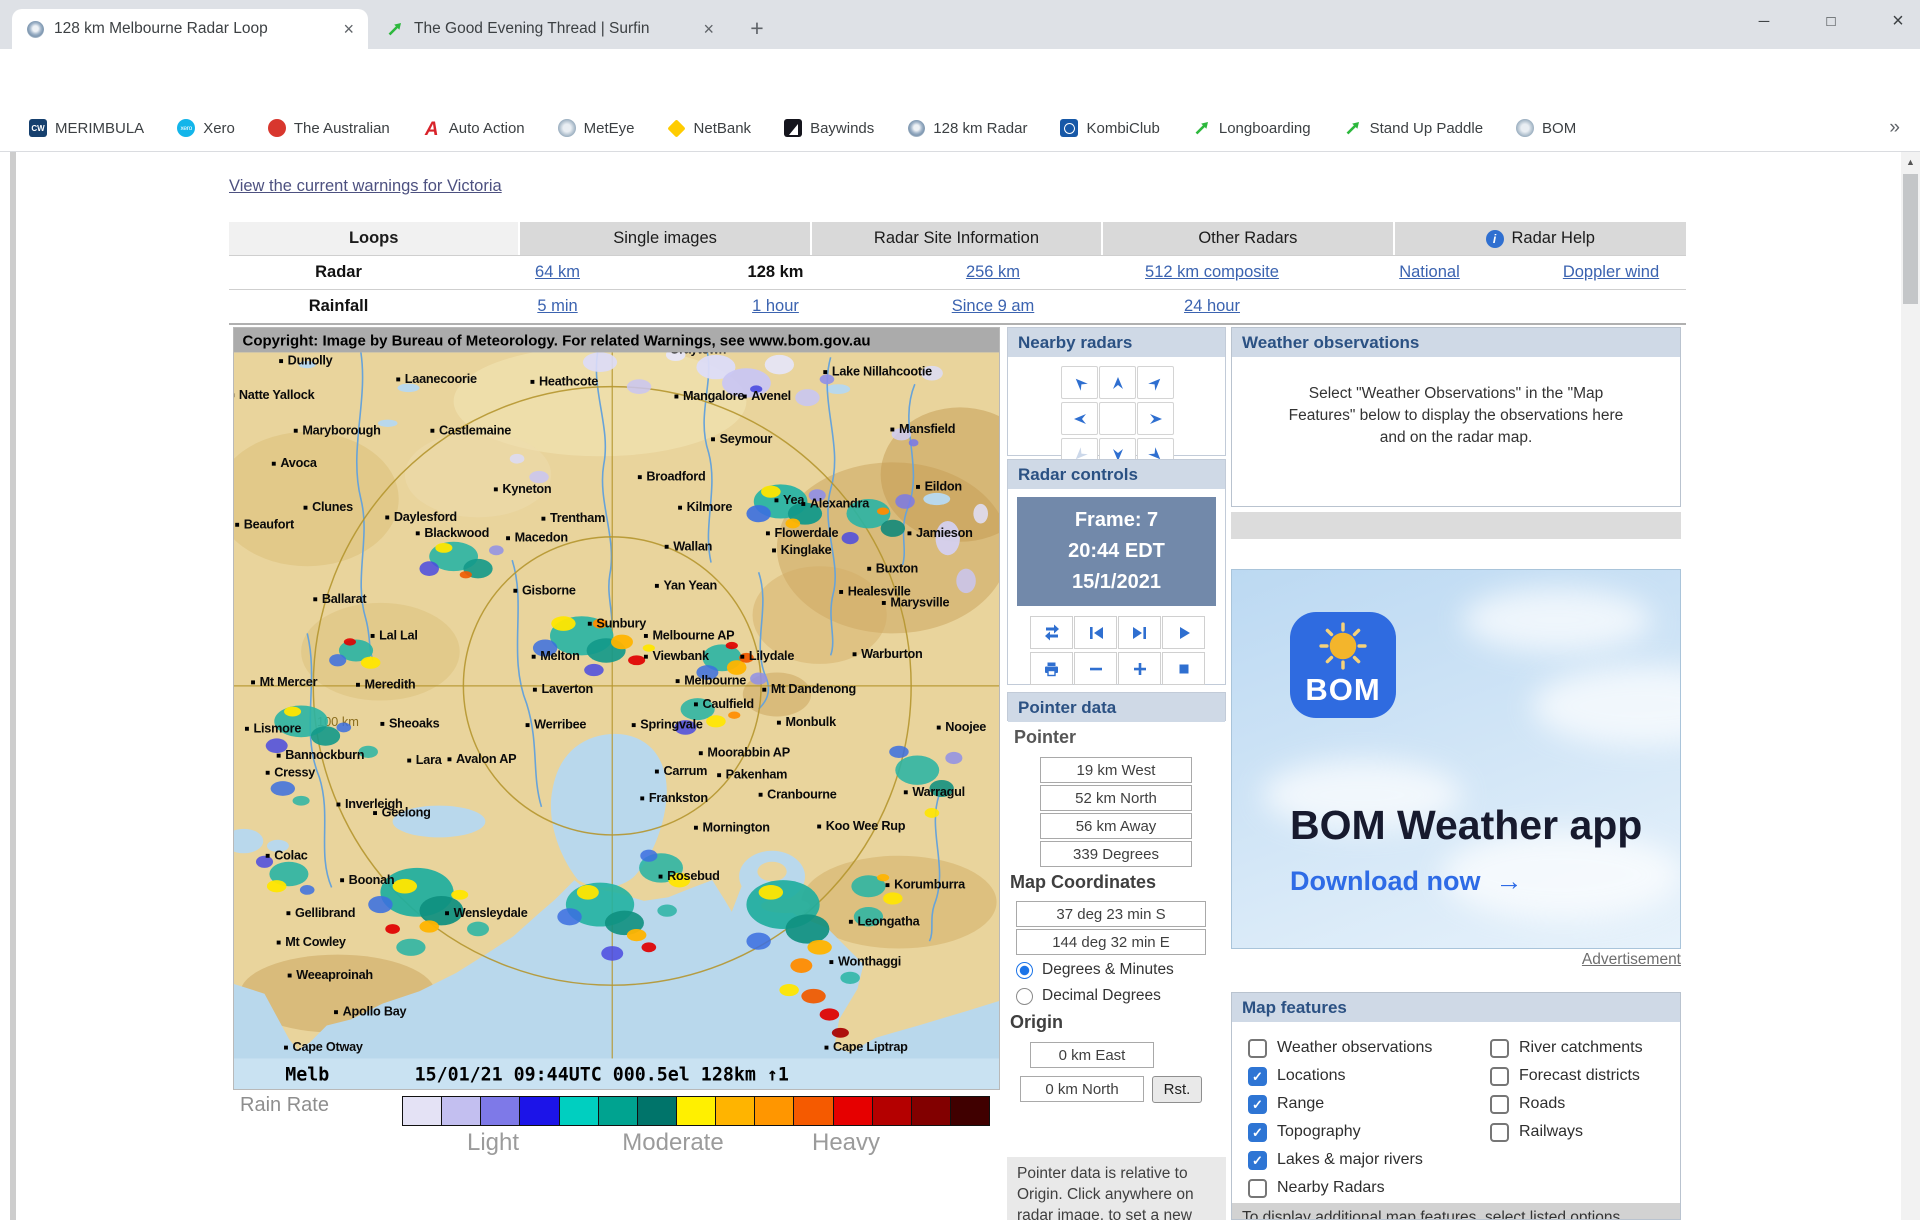  What do you see at coordinates (1764, 21) in the screenshot?
I see `minimize-button: ─` at bounding box center [1764, 21].